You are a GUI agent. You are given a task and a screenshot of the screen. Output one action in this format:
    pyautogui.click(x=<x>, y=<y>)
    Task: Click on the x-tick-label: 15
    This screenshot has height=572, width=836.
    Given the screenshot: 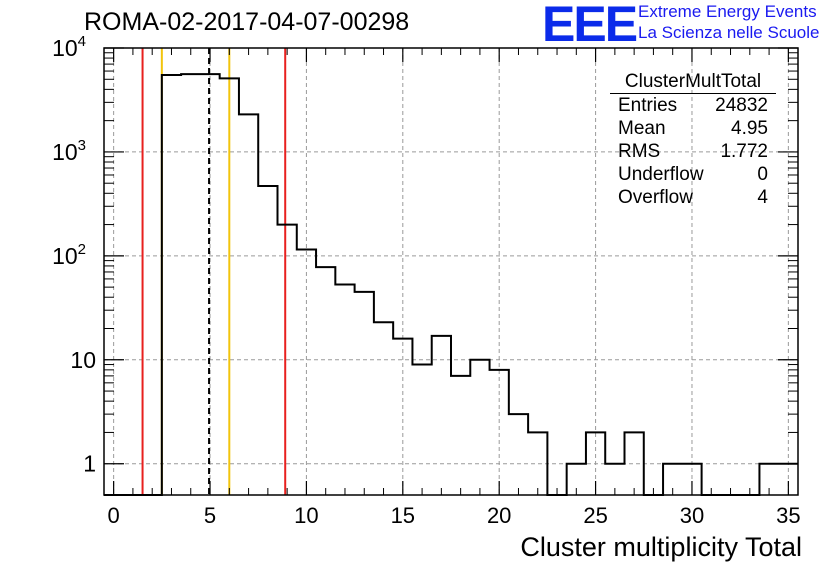 What is the action you would take?
    pyautogui.click(x=403, y=515)
    